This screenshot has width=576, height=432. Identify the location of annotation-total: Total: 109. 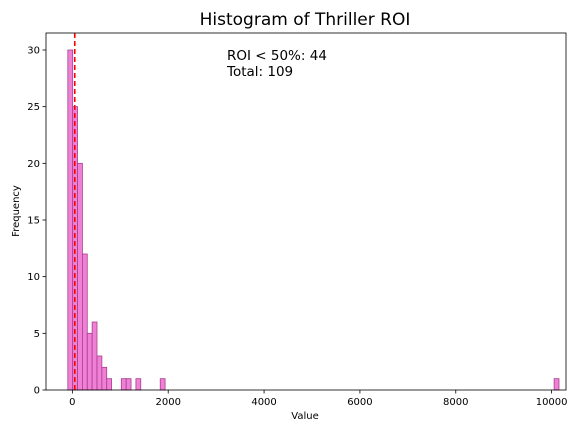
(259, 72).